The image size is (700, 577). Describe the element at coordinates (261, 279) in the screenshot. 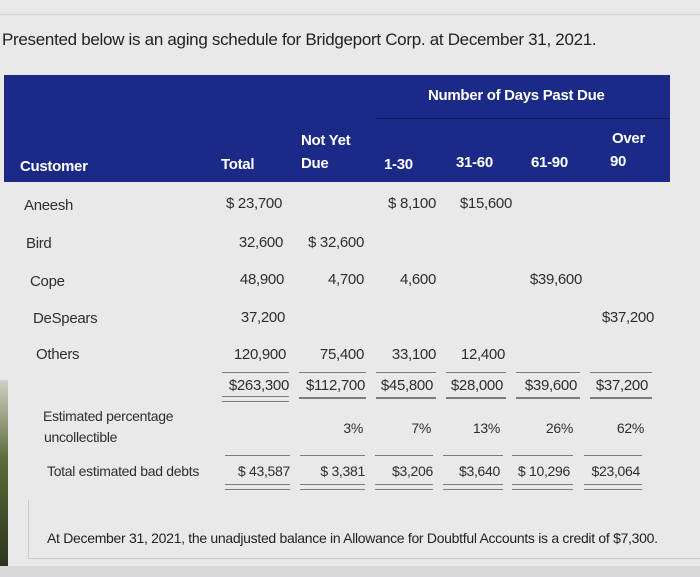

I see `cell-total: 48,900` at that location.